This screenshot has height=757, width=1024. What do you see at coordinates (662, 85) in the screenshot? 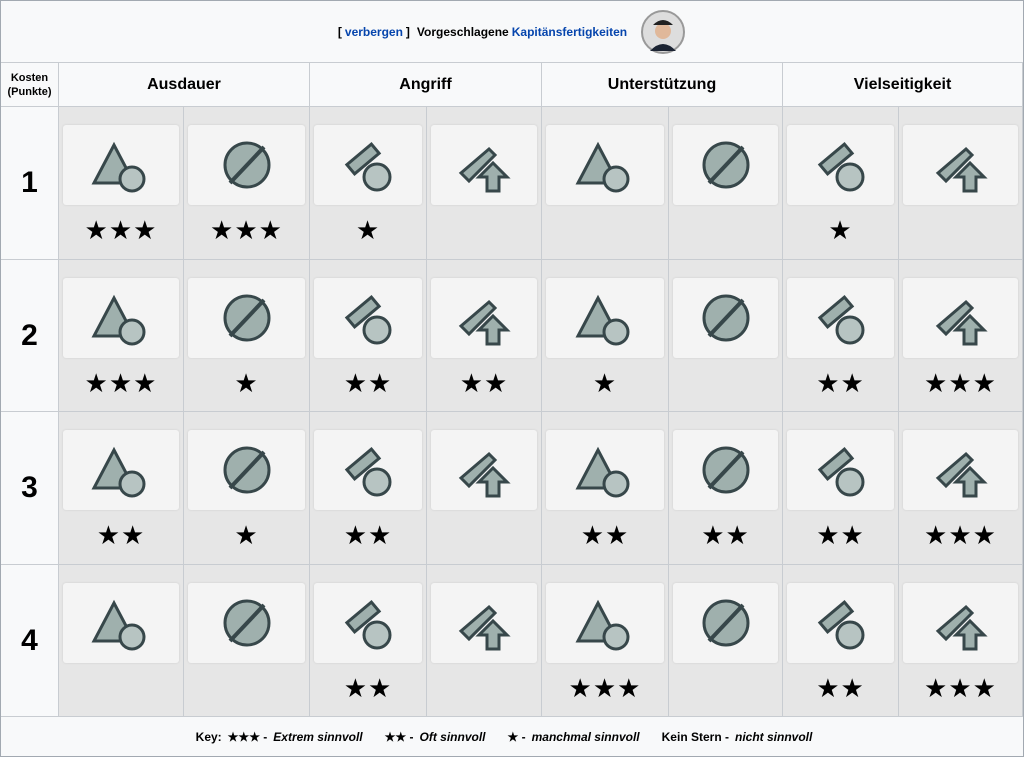
I see `group-header: Unterstützung` at bounding box center [662, 85].